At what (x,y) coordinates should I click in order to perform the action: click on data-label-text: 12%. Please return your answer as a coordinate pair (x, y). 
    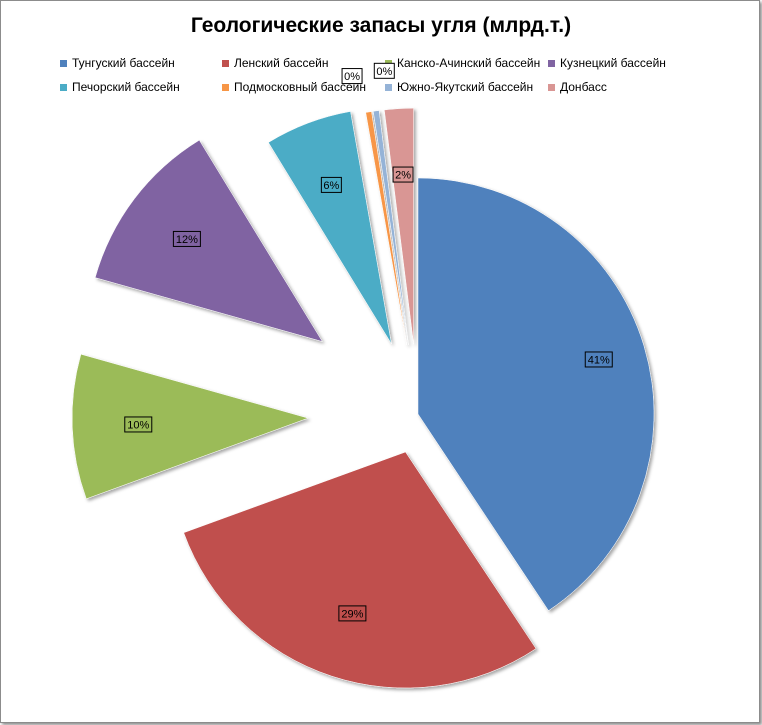
    Looking at the image, I should click on (187, 240).